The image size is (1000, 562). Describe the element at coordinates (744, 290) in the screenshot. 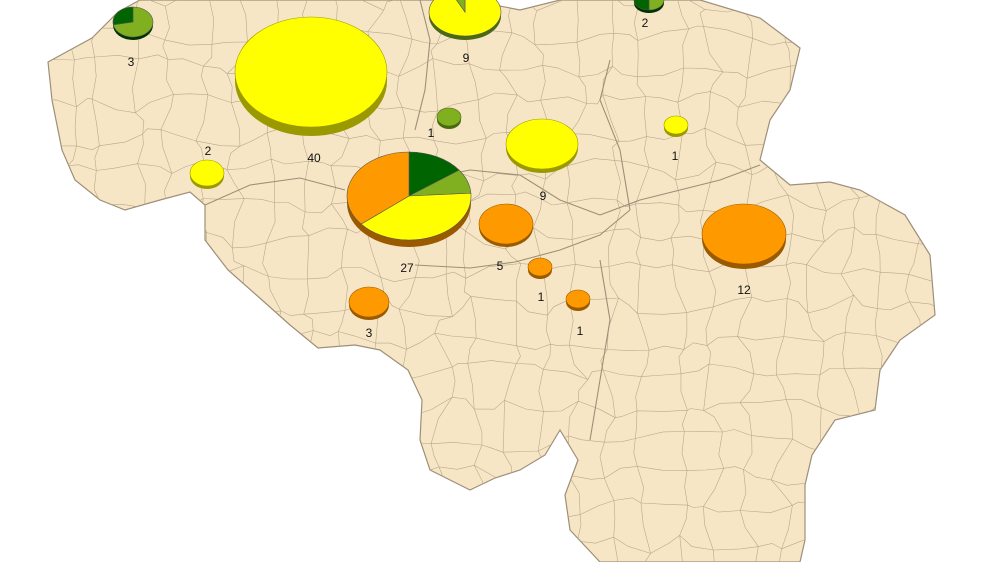

I see `count-label: 12` at that location.